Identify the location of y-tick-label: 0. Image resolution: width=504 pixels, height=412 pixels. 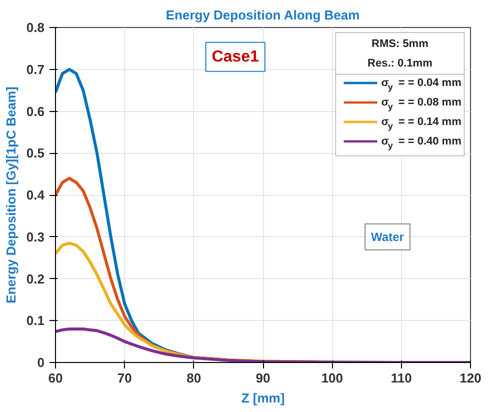
(41, 362).